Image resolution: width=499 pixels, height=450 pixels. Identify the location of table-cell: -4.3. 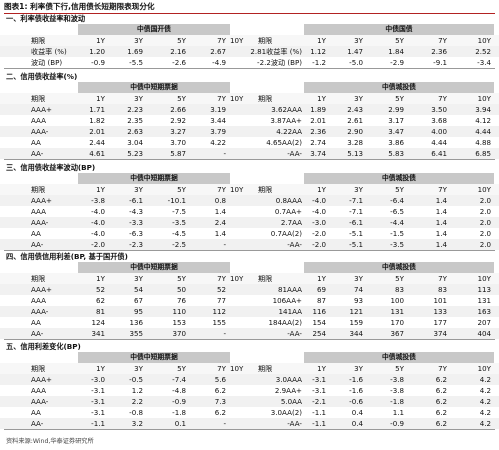
(136, 211).